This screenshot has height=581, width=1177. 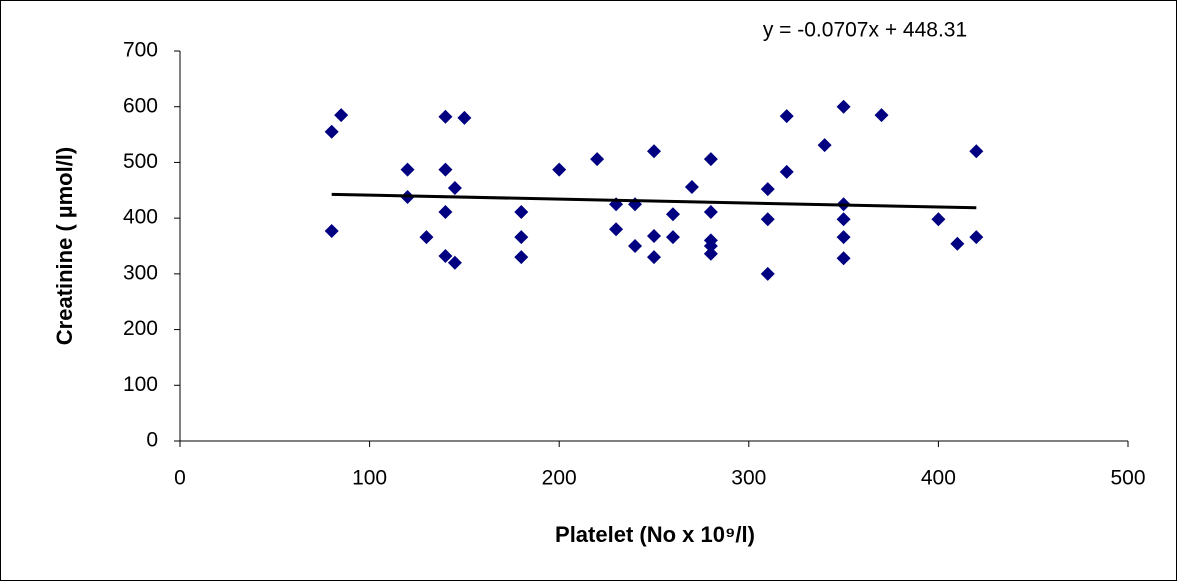 I want to click on y-tick-label: 200, so click(x=140, y=328).